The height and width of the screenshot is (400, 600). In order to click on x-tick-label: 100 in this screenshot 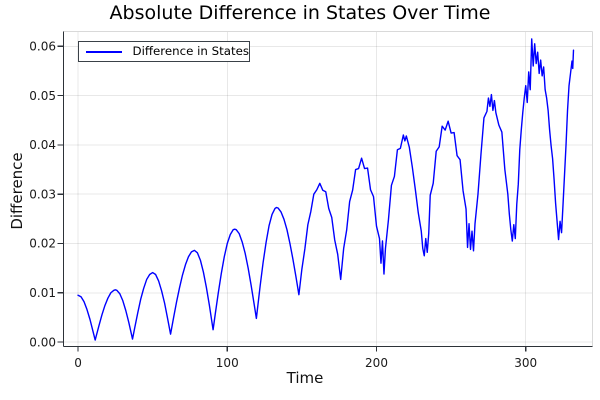, I will do `click(227, 363)`.